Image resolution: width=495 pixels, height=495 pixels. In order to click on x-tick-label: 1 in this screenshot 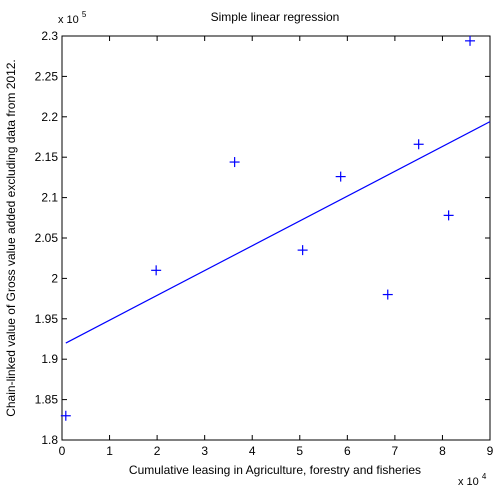, I will do `click(109, 451)`.